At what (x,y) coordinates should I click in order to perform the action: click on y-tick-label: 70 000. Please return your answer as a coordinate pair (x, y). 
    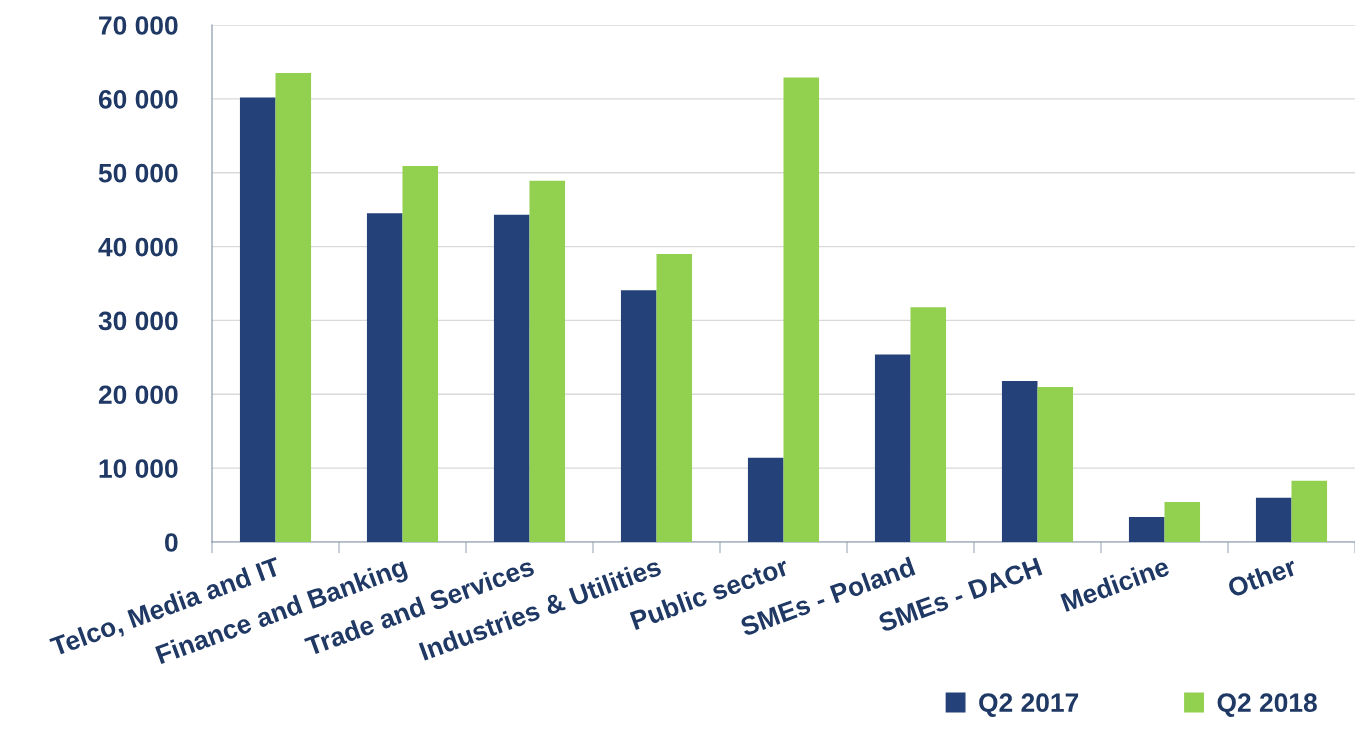
    Looking at the image, I should click on (138, 25).